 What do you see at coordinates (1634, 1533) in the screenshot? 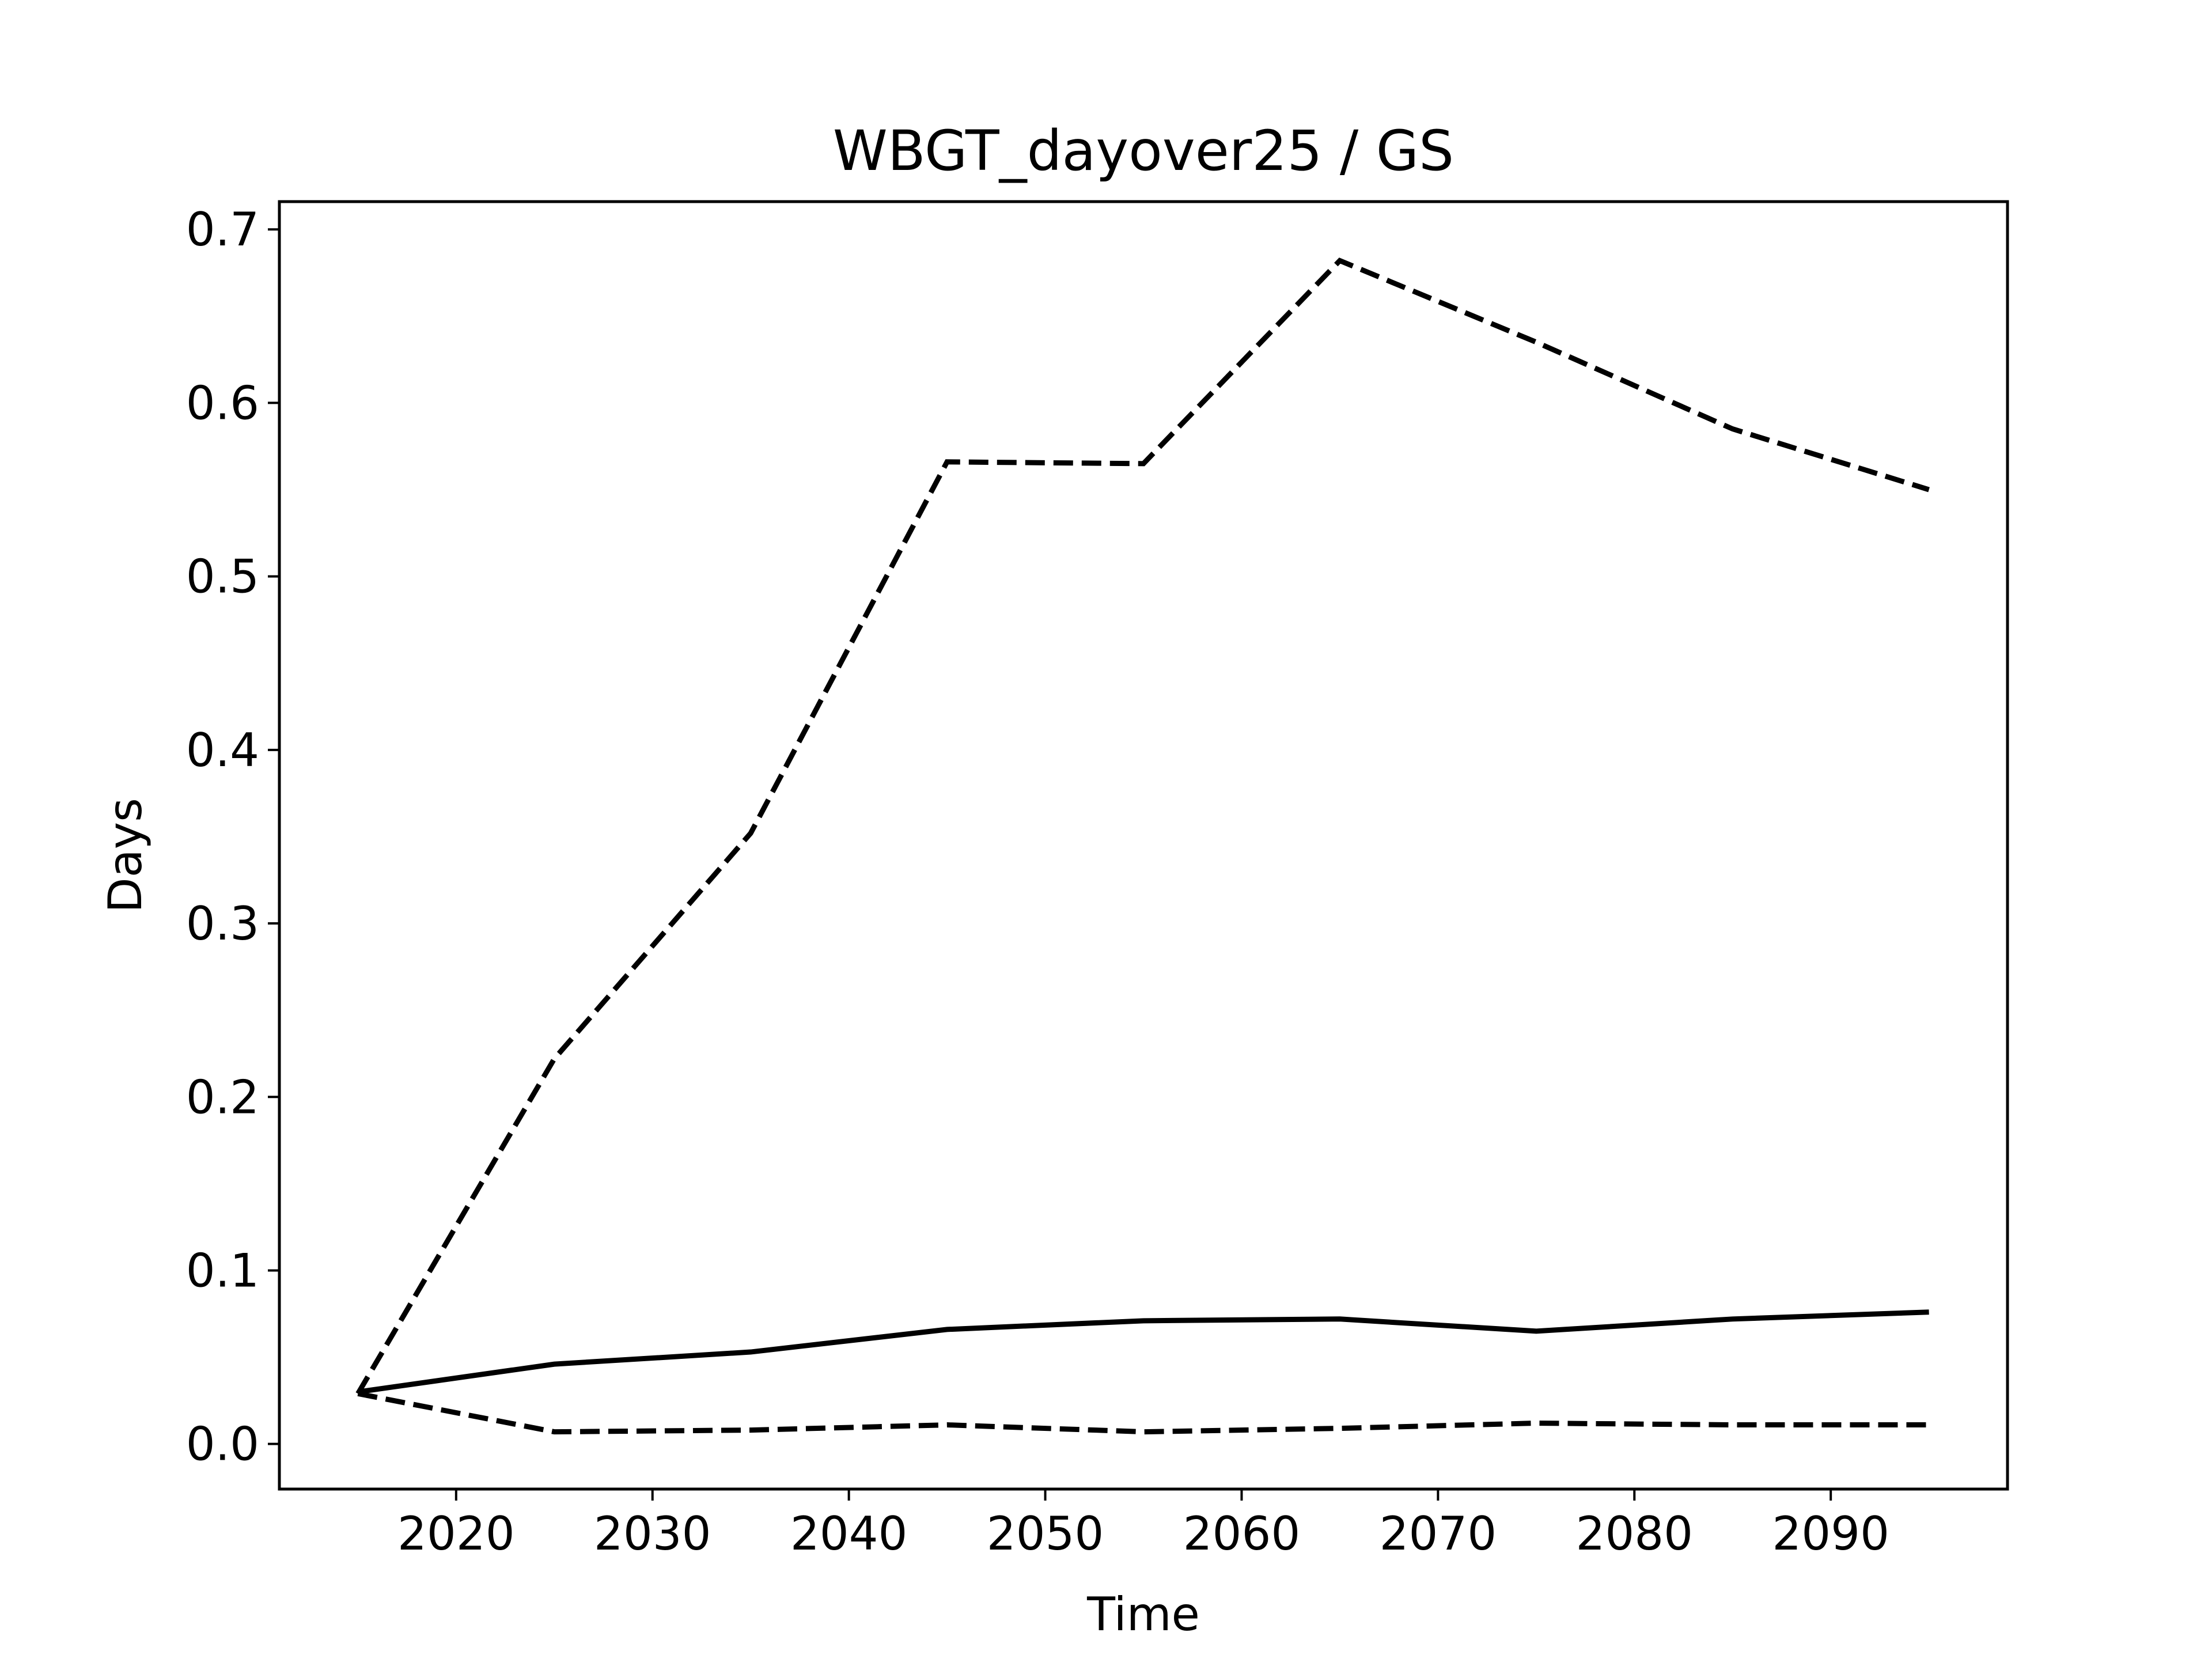
I see `x-tick-label: 2080` at bounding box center [1634, 1533].